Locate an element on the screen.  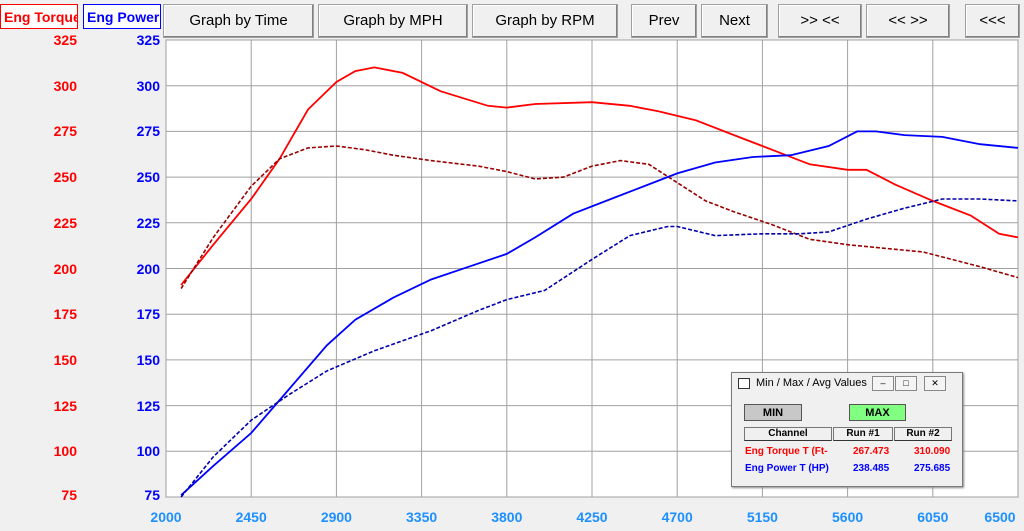
y-right-tick-label: 300 is located at coordinates (148, 85).